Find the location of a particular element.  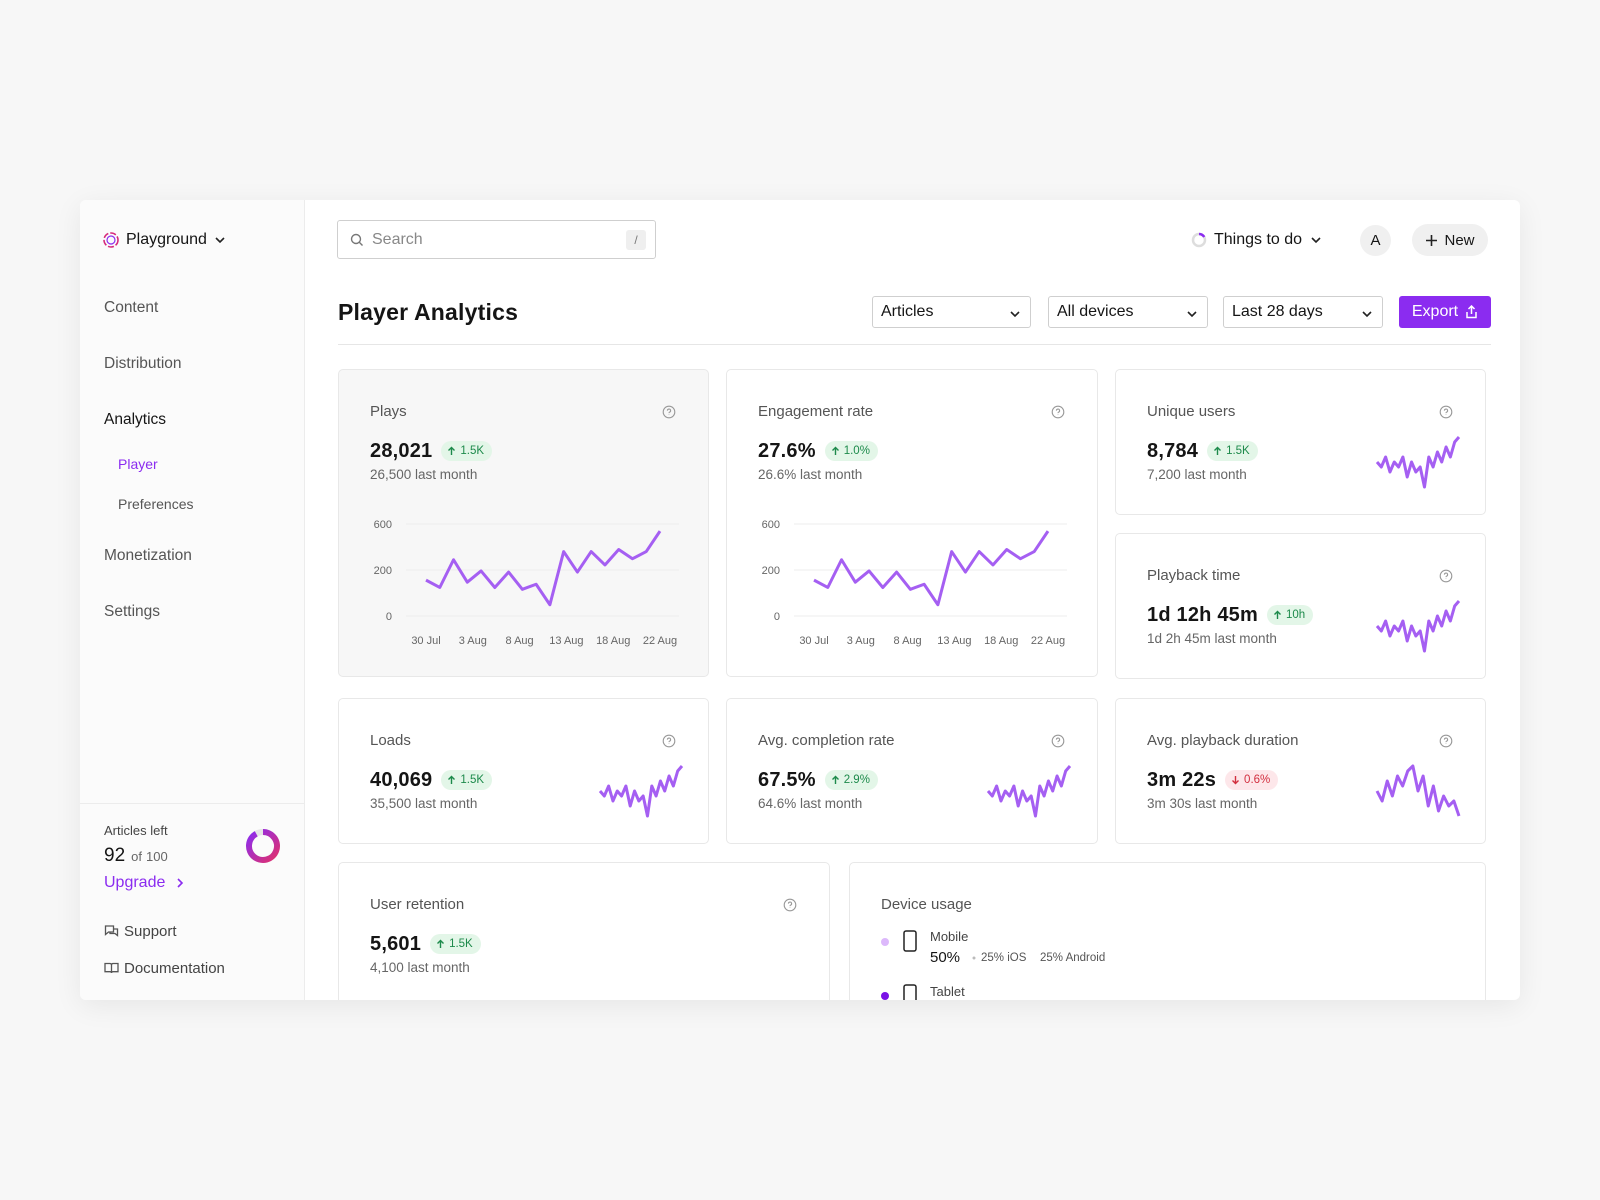

x-tick-label: 3 Aug is located at coordinates (861, 641).